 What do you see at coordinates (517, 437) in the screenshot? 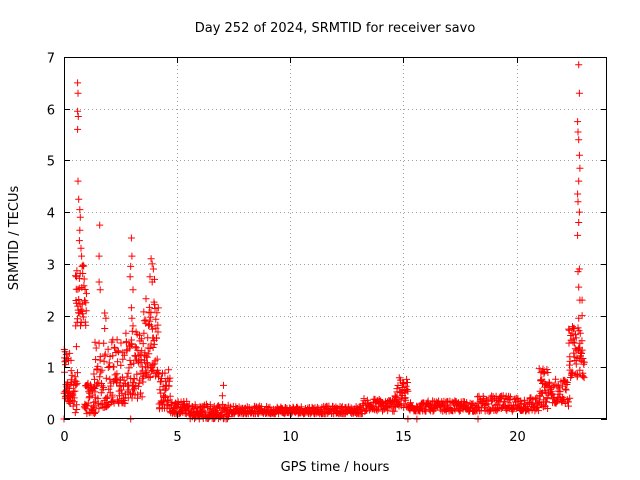
I see `x-tick-label: 20` at bounding box center [517, 437].